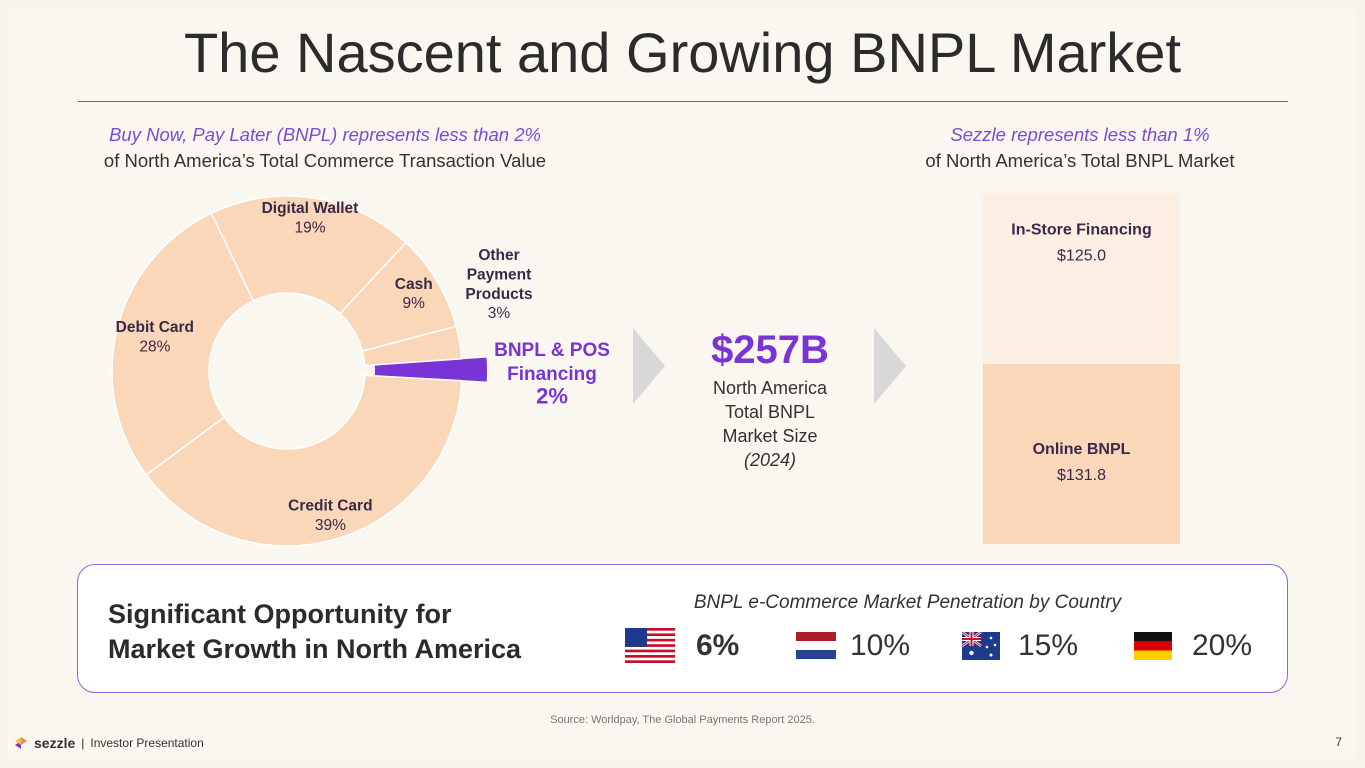 The height and width of the screenshot is (768, 1365). Describe the element at coordinates (147, 743) in the screenshot. I see `footer-label: Investor Presentation` at that location.